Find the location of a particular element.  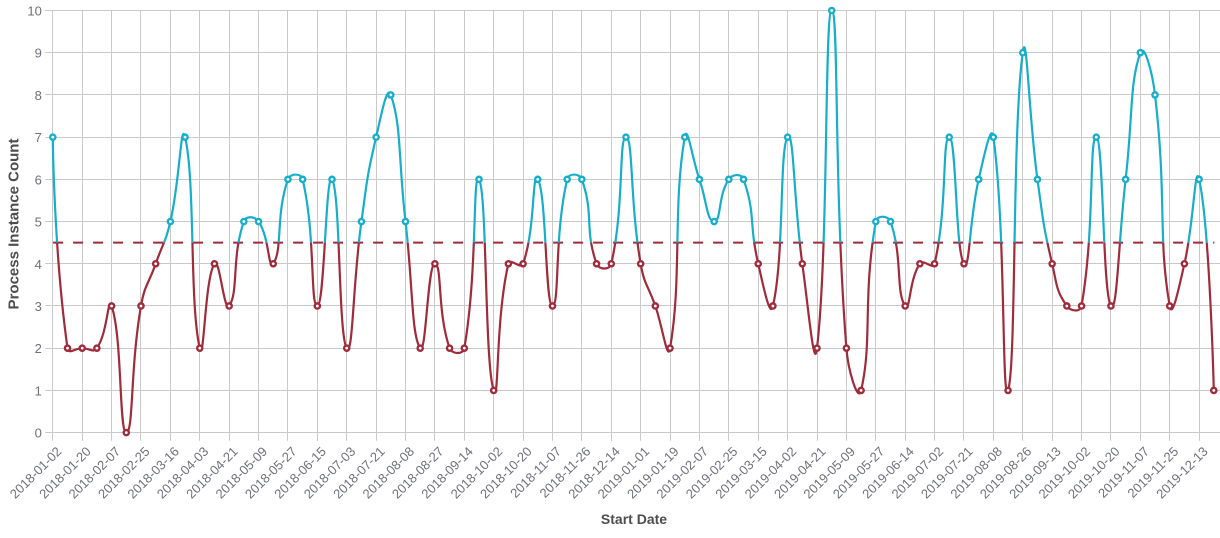

svg-text: Process Instance Count is located at coordinates (14, 224).